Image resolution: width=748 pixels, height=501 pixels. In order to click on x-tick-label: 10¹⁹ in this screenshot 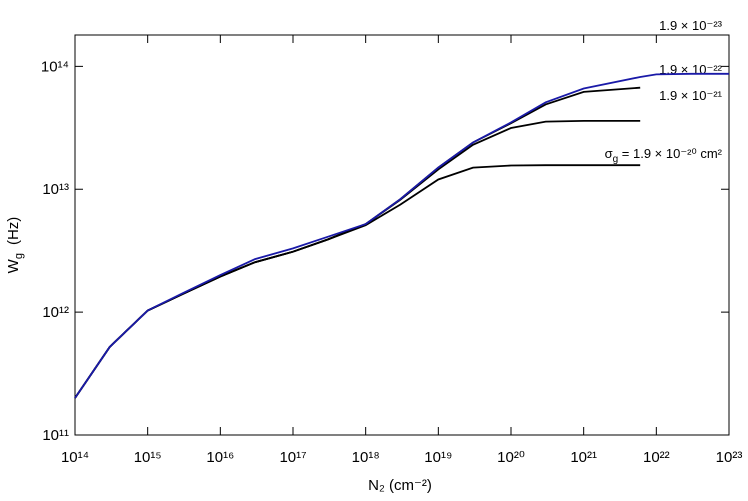, I will do `click(438, 457)`.